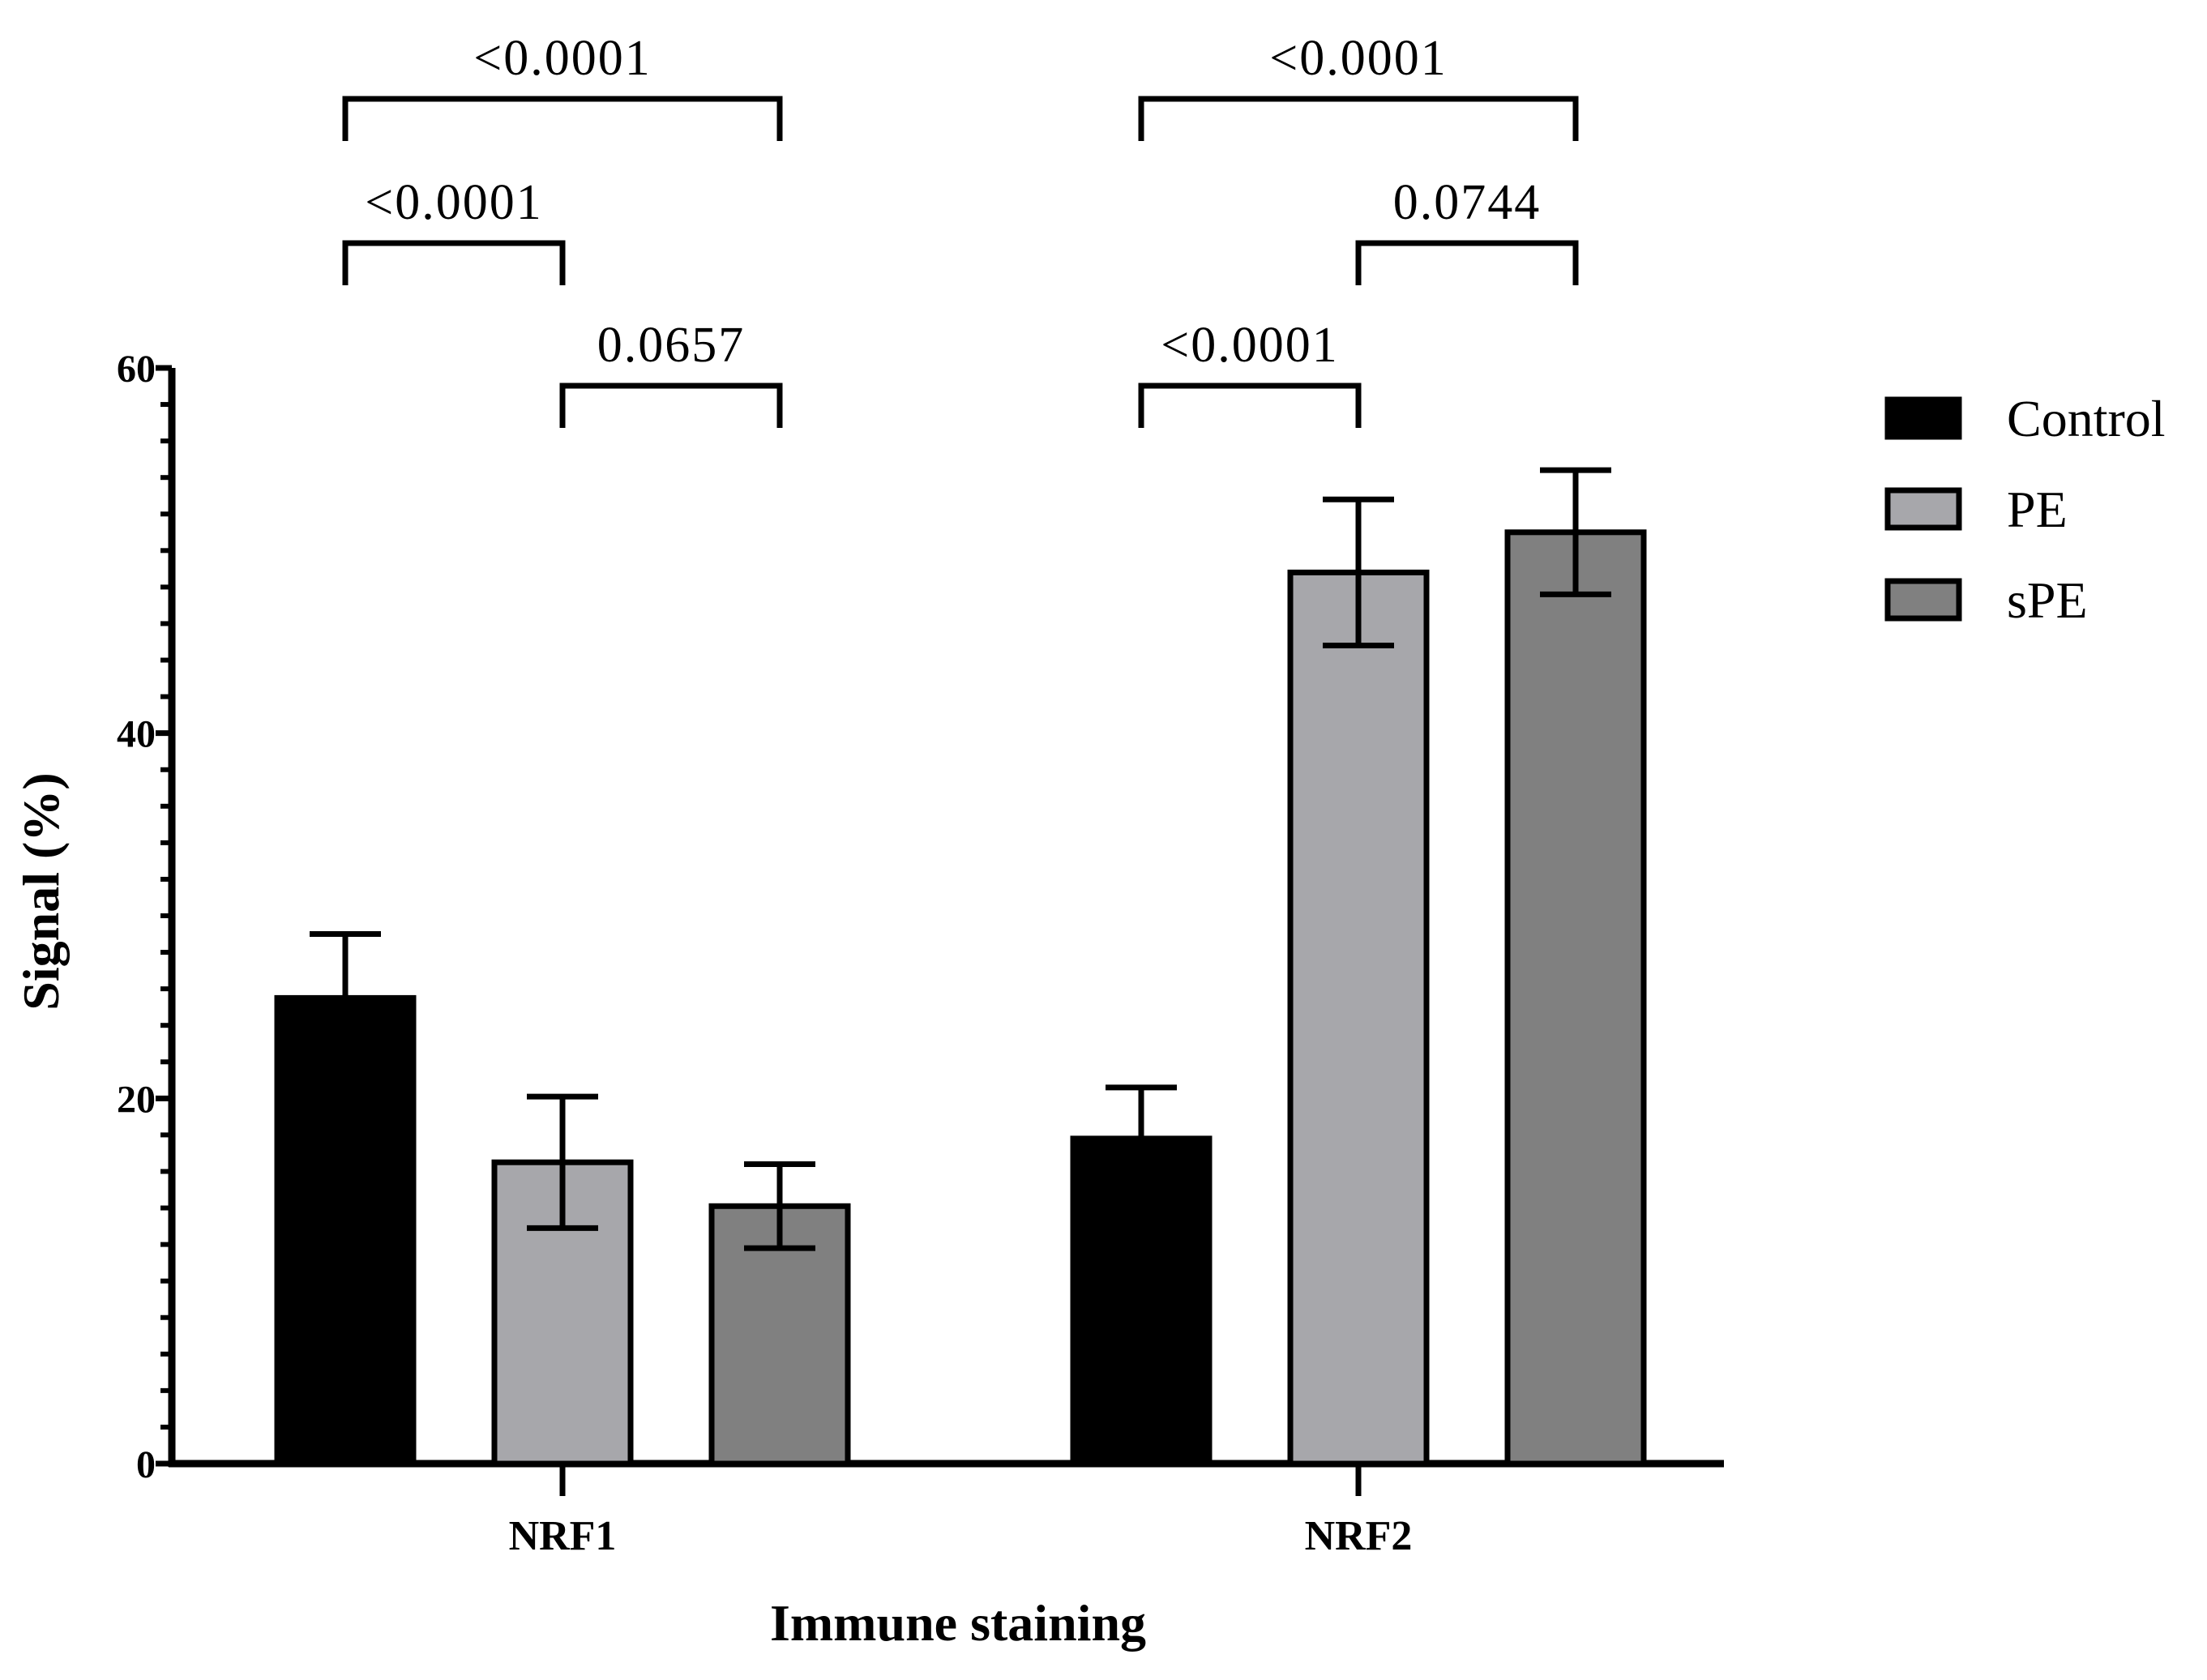  Describe the element at coordinates (958, 1623) in the screenshot. I see `x-axis-title: Immune staining` at that location.